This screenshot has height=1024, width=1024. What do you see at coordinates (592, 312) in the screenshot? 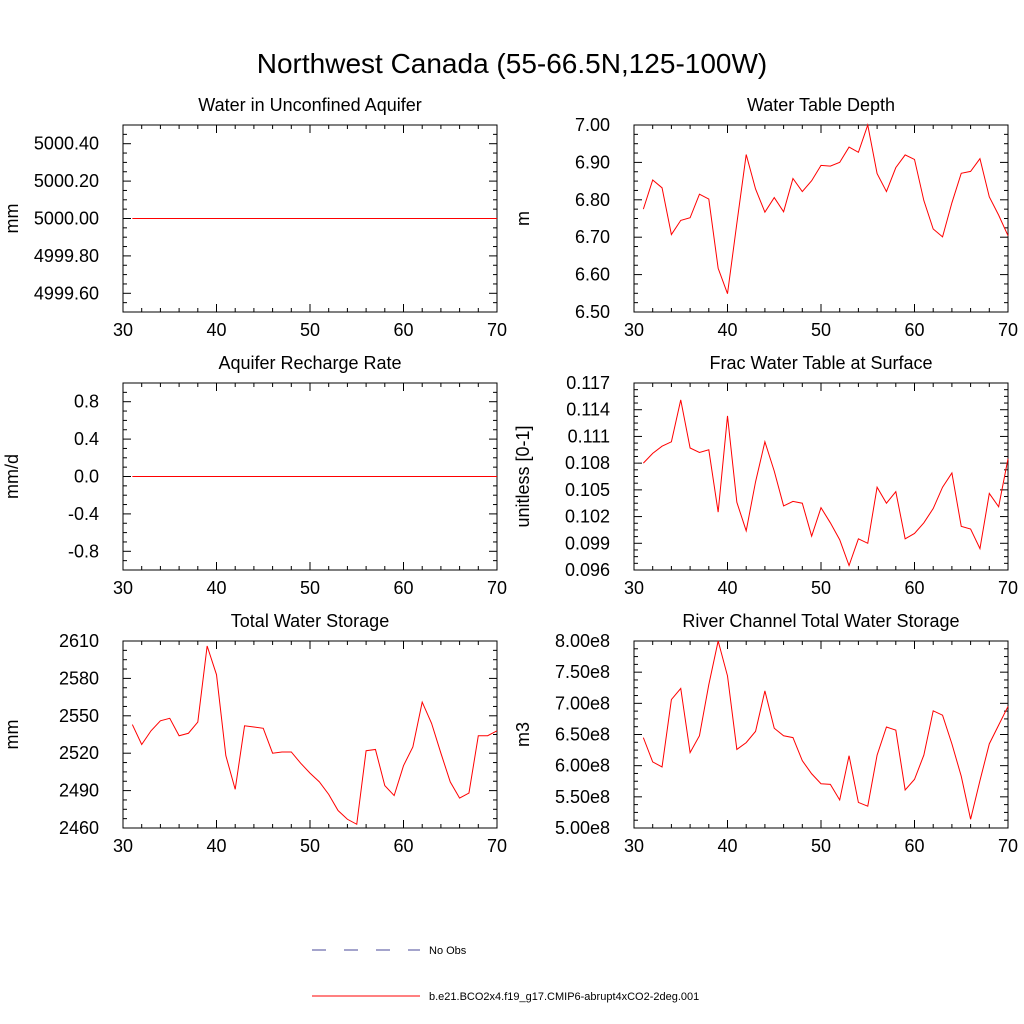
I see `y-tick-label: 6.50` at bounding box center [592, 312].